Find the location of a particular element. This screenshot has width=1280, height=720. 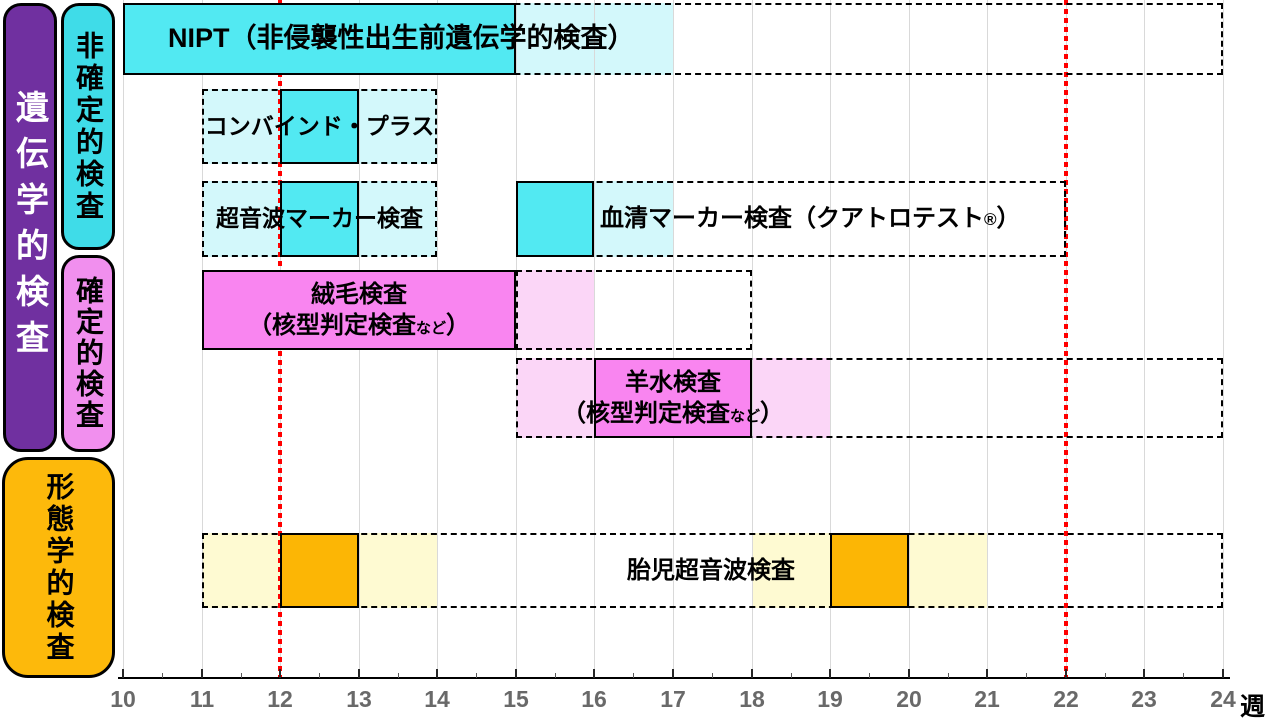

serum-marker-label-close: ） is located at coordinates (1008, 219).